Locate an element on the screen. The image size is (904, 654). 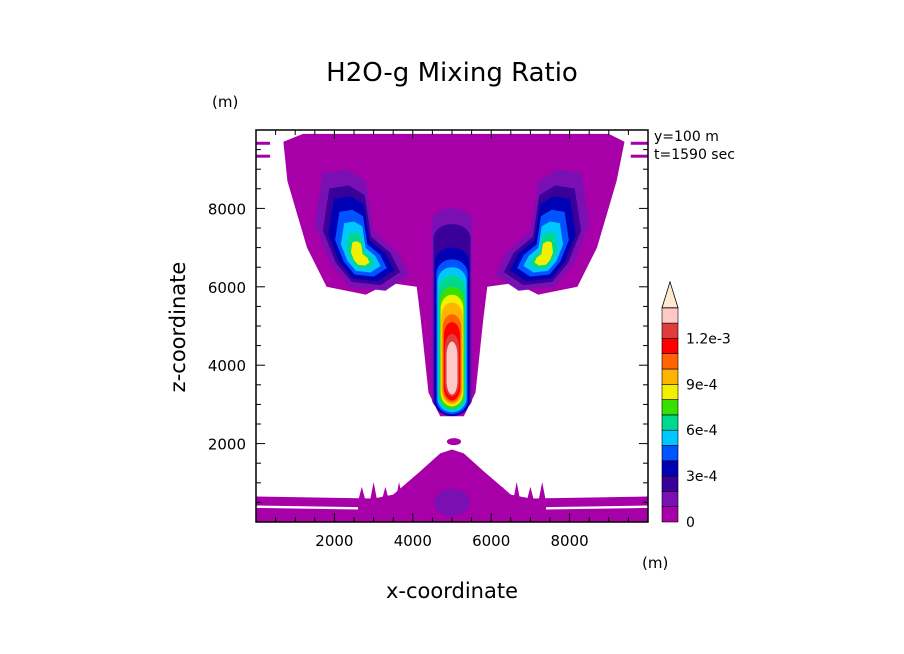
colorbar: 0 3e-4 6e-4 9e-4 1.2e-3 is located at coordinates (696, 405).